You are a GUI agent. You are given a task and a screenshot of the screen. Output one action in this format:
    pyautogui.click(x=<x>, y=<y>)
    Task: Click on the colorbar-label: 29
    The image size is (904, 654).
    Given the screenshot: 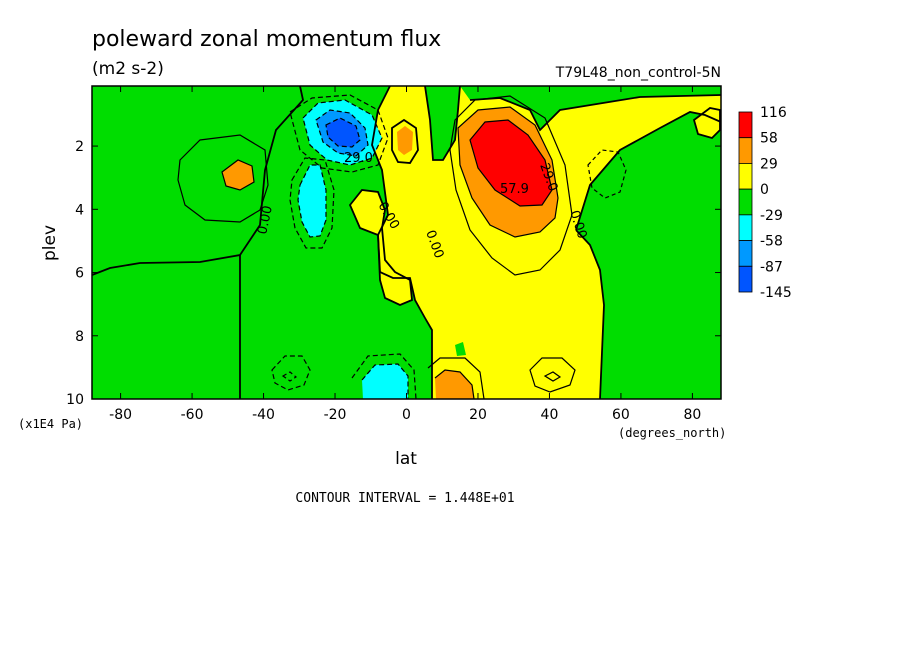 What is the action you would take?
    pyautogui.click(x=769, y=164)
    